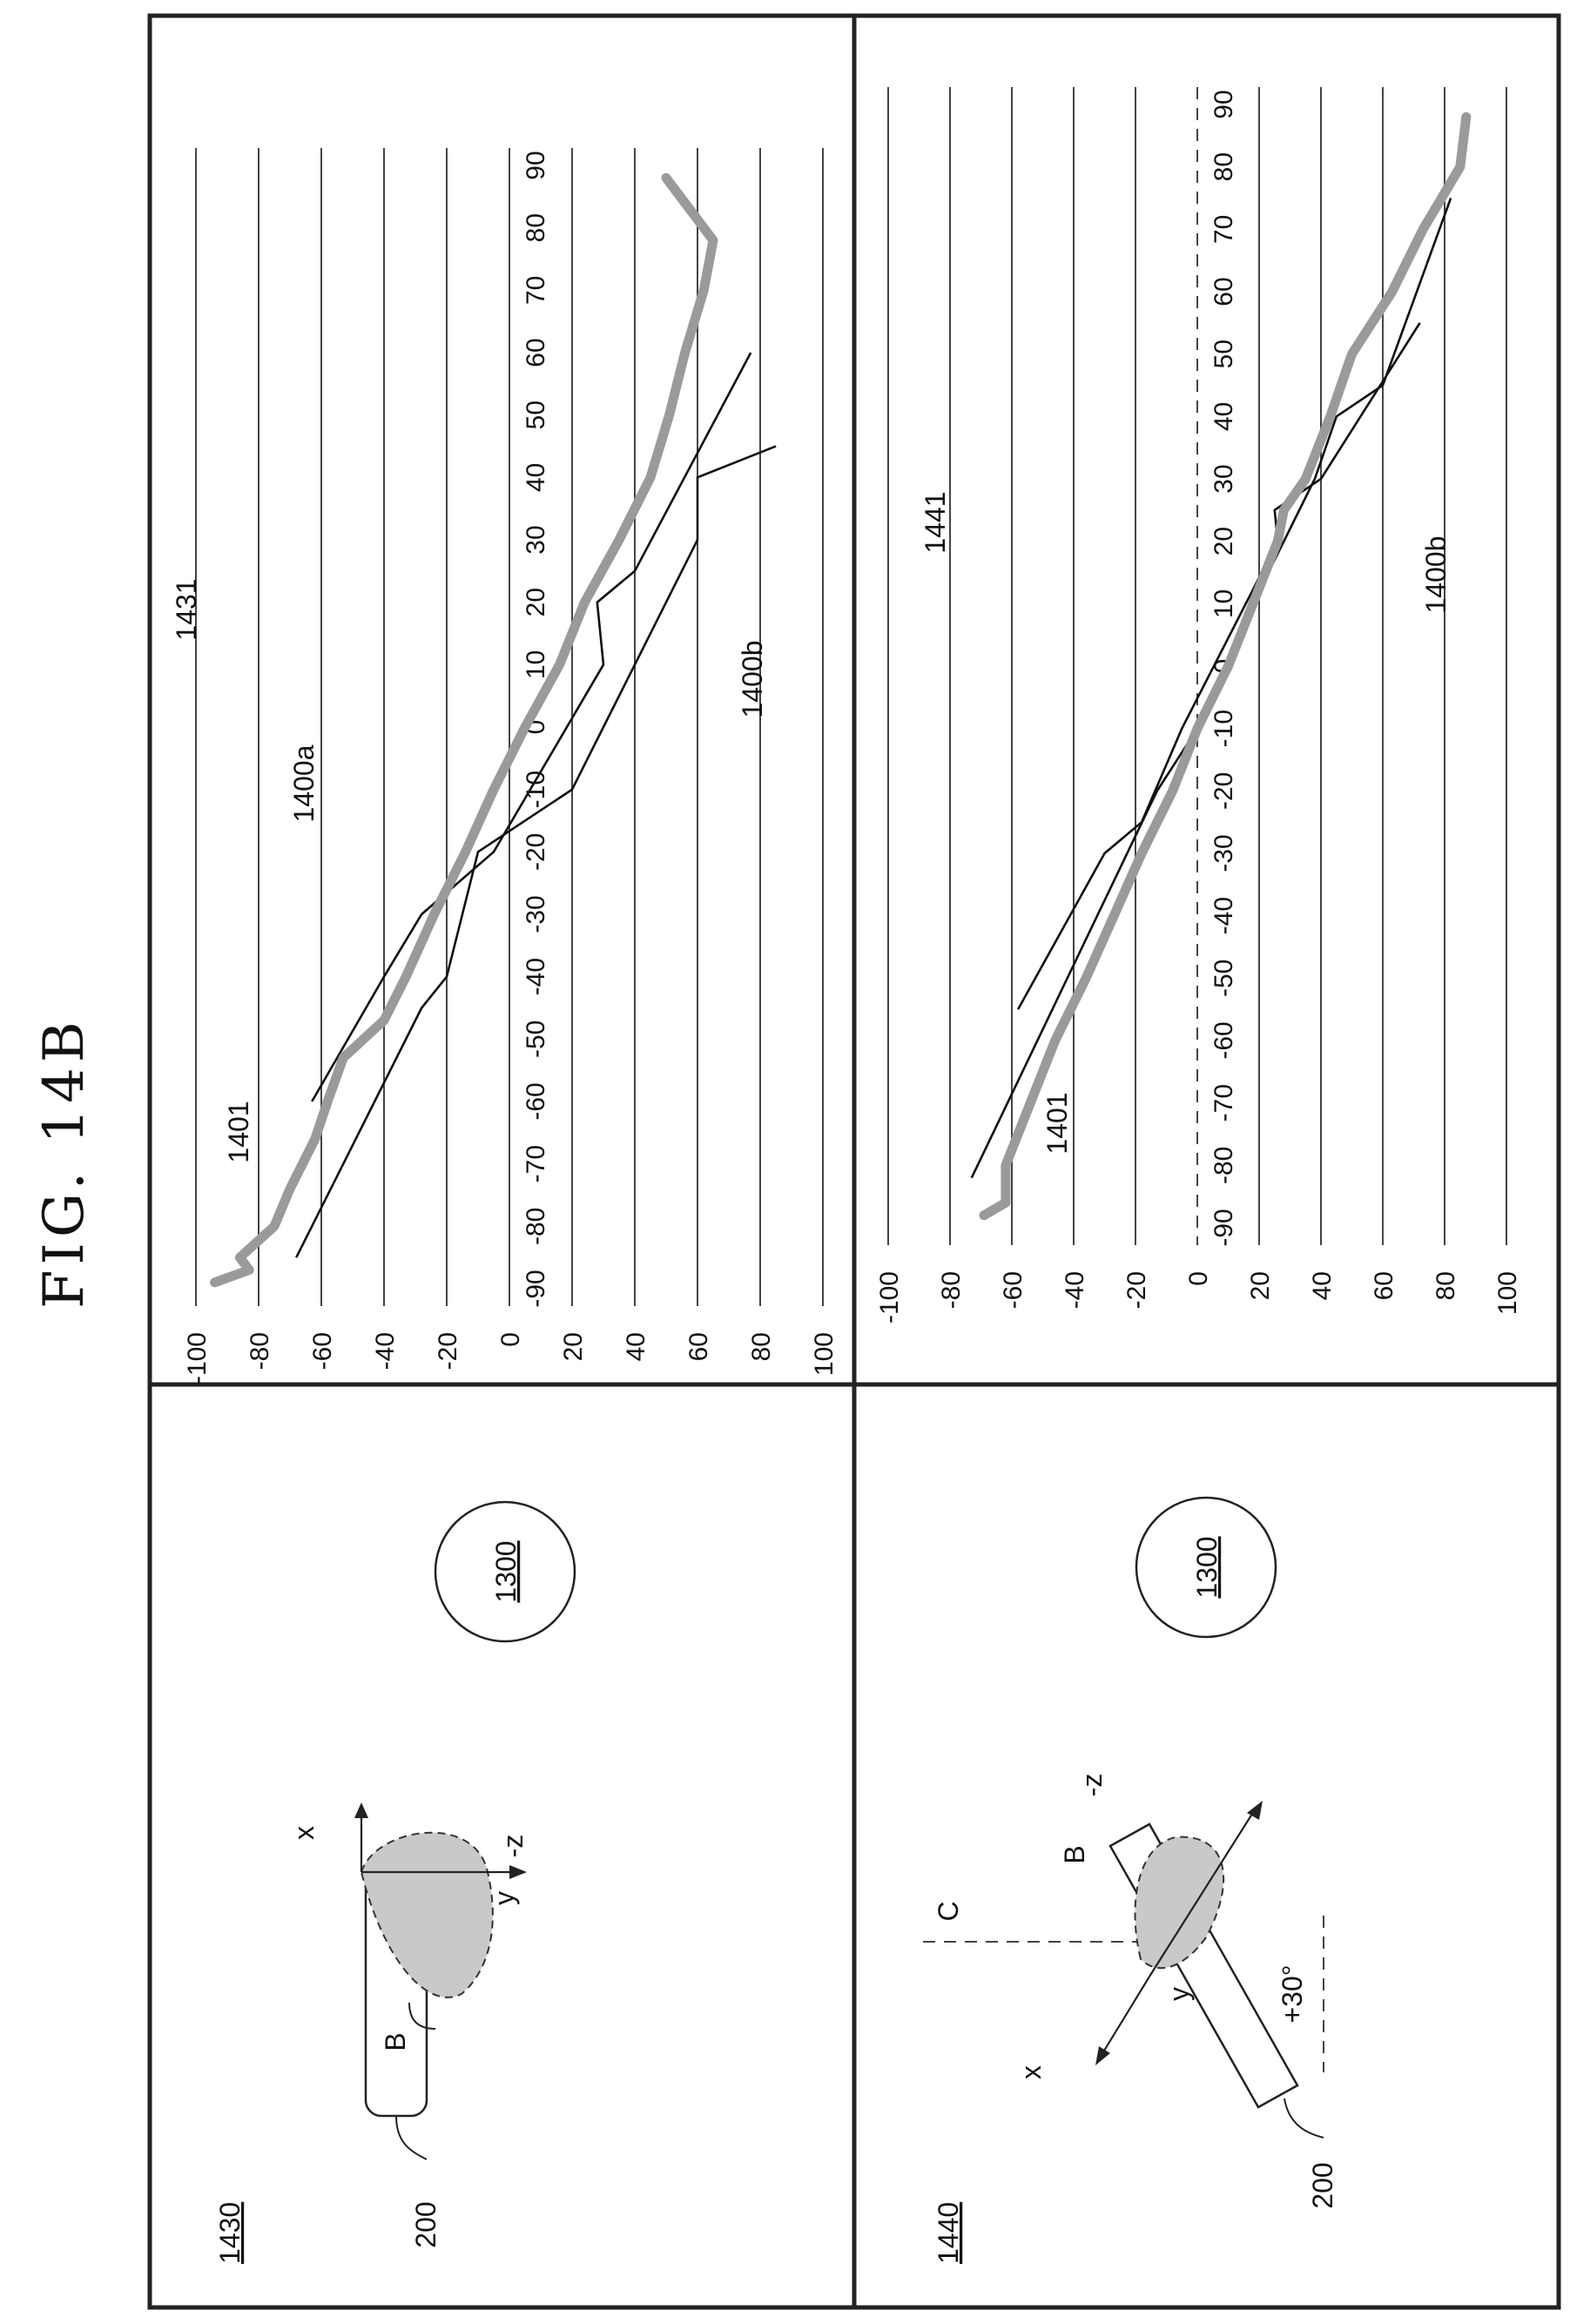 The image size is (1570, 2324). What do you see at coordinates (1255, 1811) in the screenshot?
I see `z-axis-arrowhead-tilted` at bounding box center [1255, 1811].